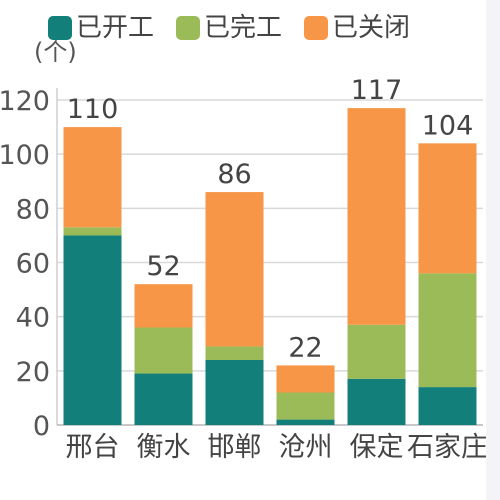 The width and height of the screenshot is (500, 500). I want to click on legend-swatch-started, so click(60, 28).